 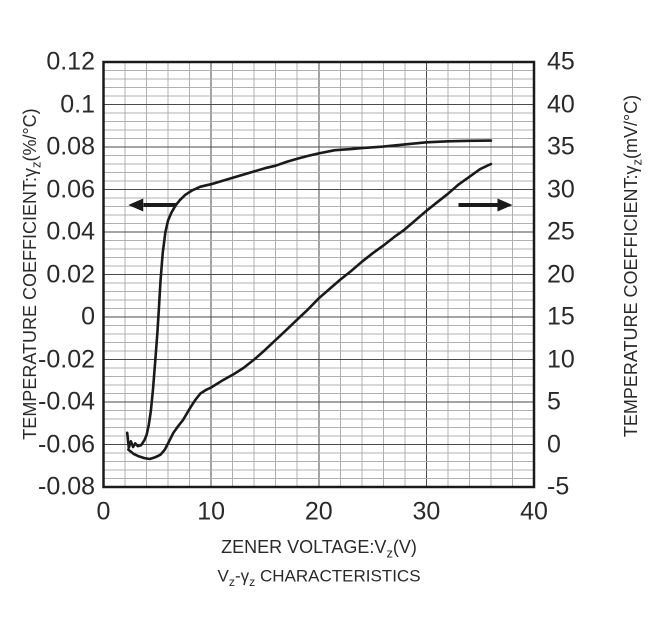 What do you see at coordinates (554, 401) in the screenshot?
I see `y-right-tick-label: 5` at bounding box center [554, 401].